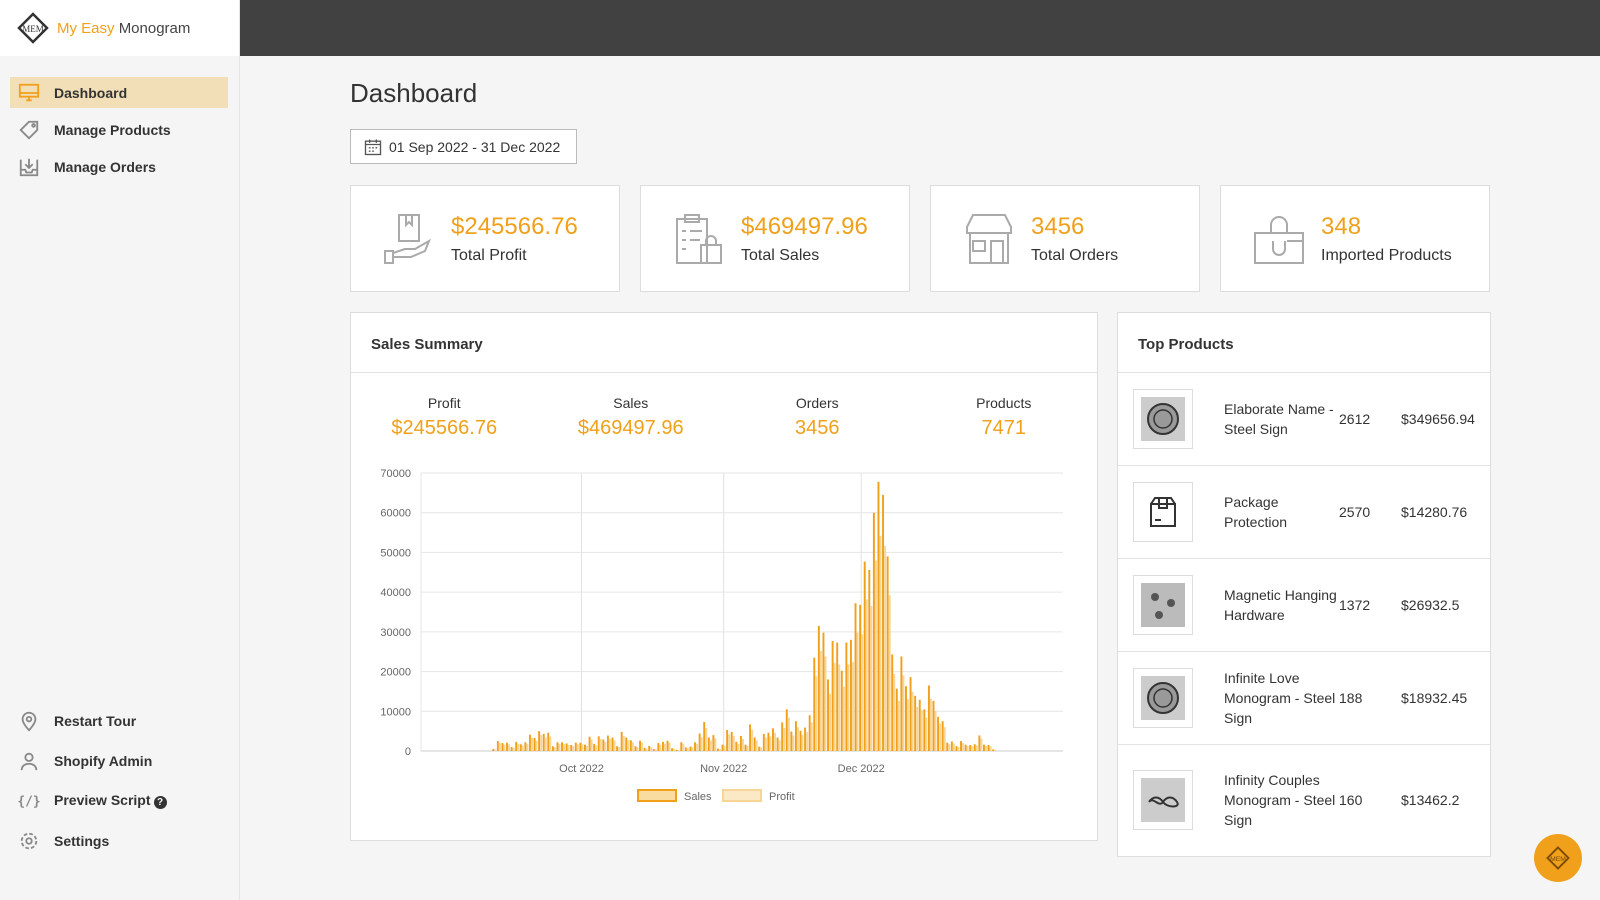  What do you see at coordinates (817, 428) in the screenshot?
I see `metric-value: 3456` at bounding box center [817, 428].